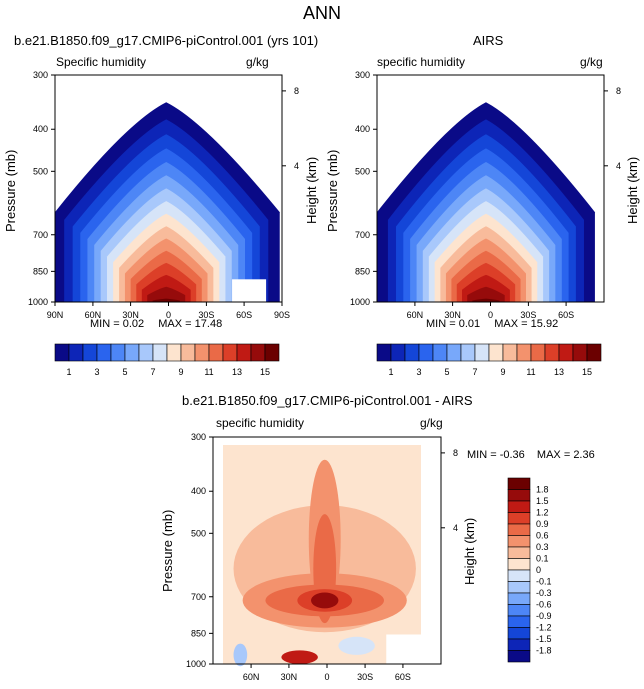  Describe the element at coordinates (237, 372) in the screenshot. I see `model-colorbar-label-6: 13` at that location.